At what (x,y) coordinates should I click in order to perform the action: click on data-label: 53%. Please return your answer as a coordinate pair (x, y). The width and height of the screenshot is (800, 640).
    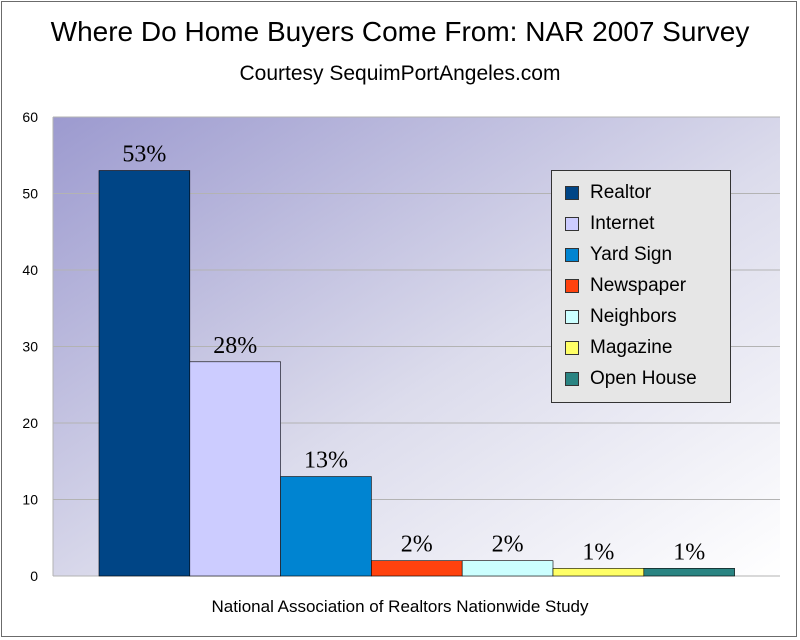
    Looking at the image, I should click on (144, 155).